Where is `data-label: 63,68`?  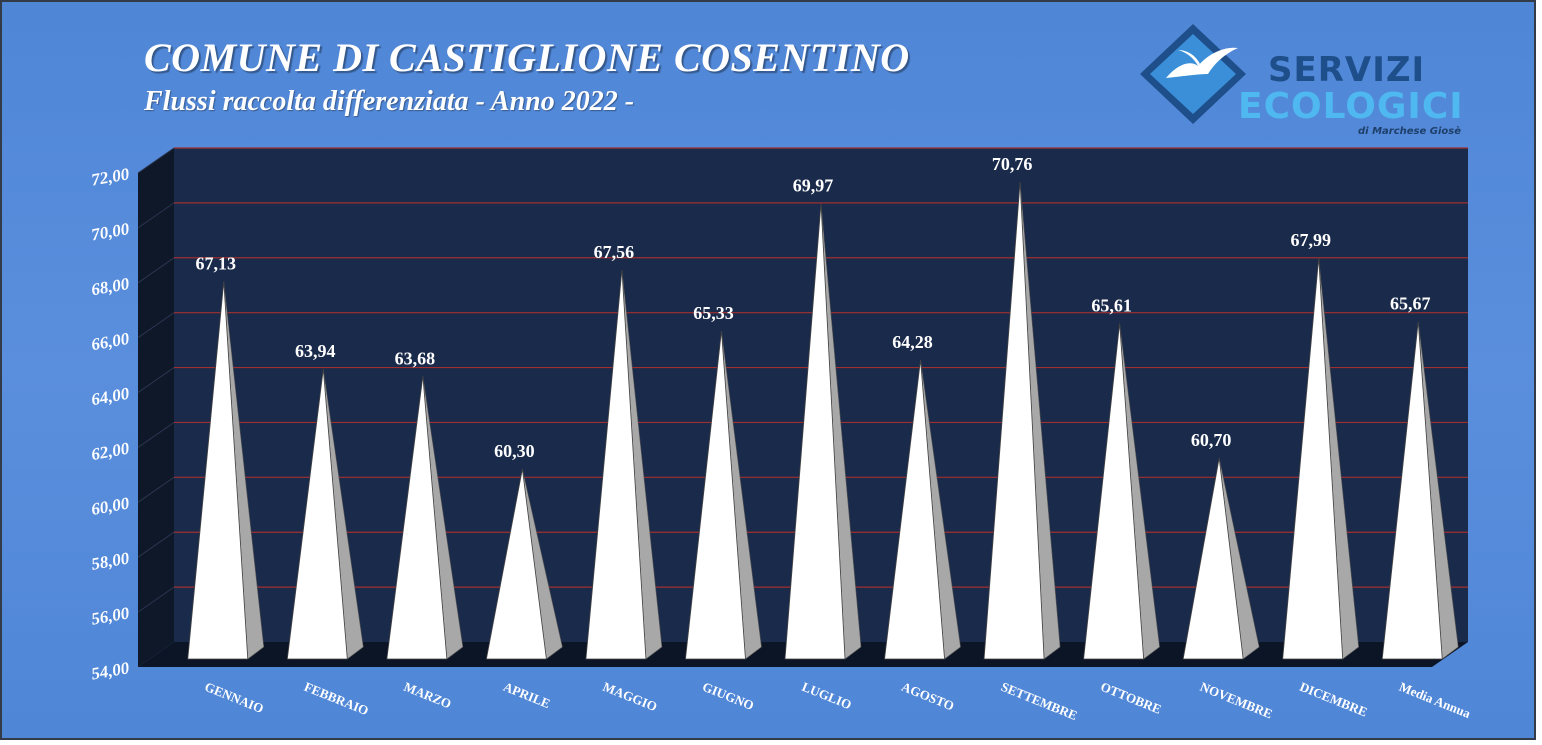 data-label: 63,68 is located at coordinates (415, 358).